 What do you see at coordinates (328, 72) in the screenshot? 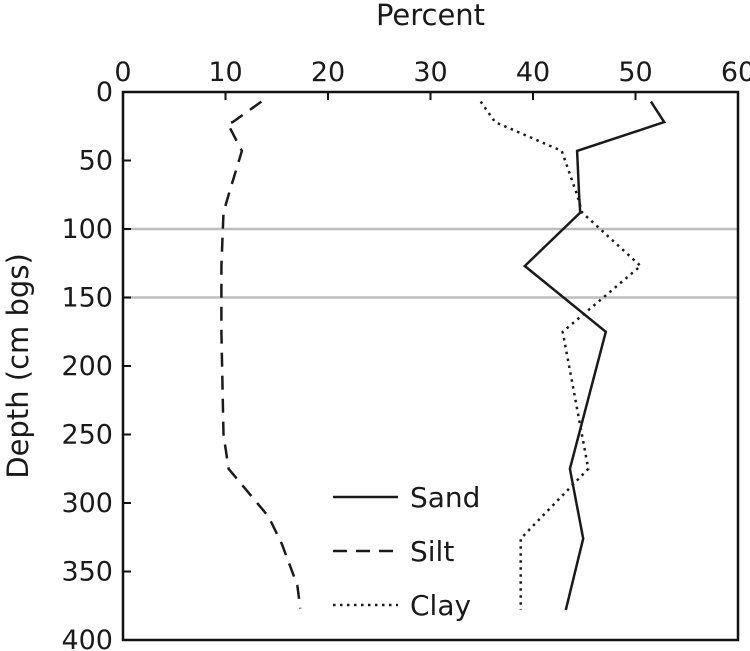
I see `x-tick-label: 20` at bounding box center [328, 72].